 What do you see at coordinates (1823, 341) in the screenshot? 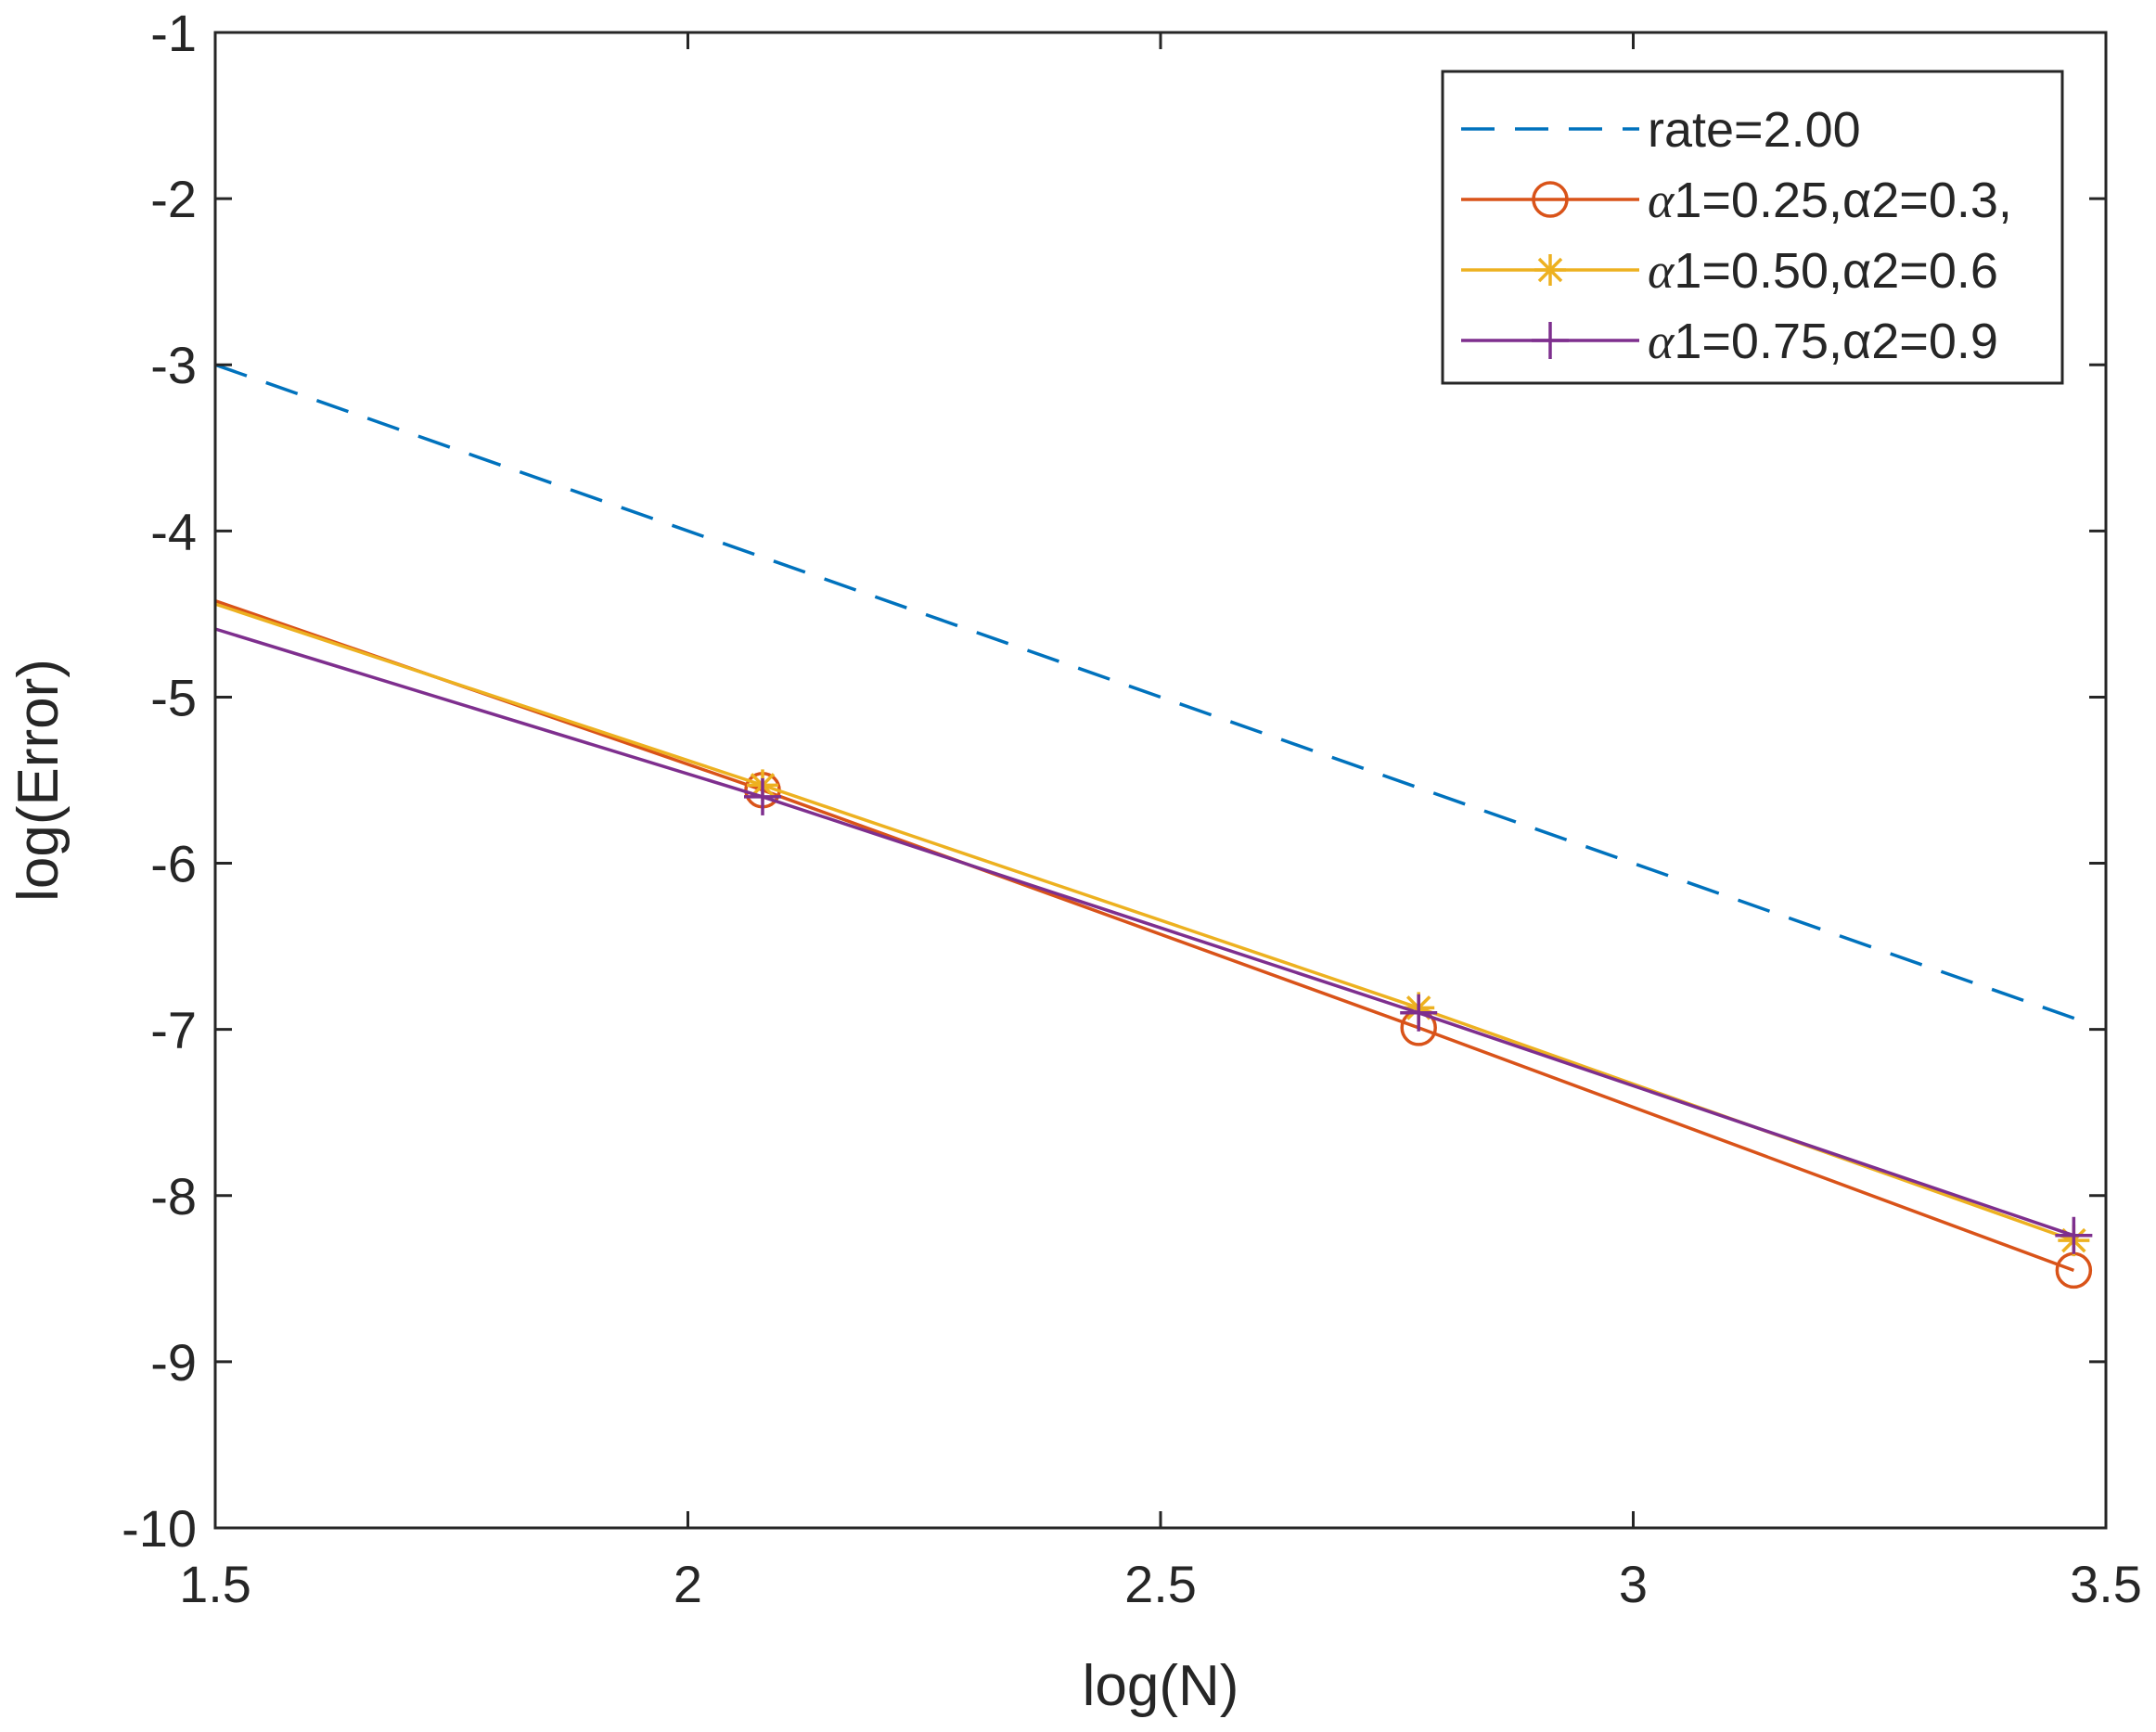
I see `legend-label: α1=0.75,α2=0.9` at bounding box center [1823, 341].